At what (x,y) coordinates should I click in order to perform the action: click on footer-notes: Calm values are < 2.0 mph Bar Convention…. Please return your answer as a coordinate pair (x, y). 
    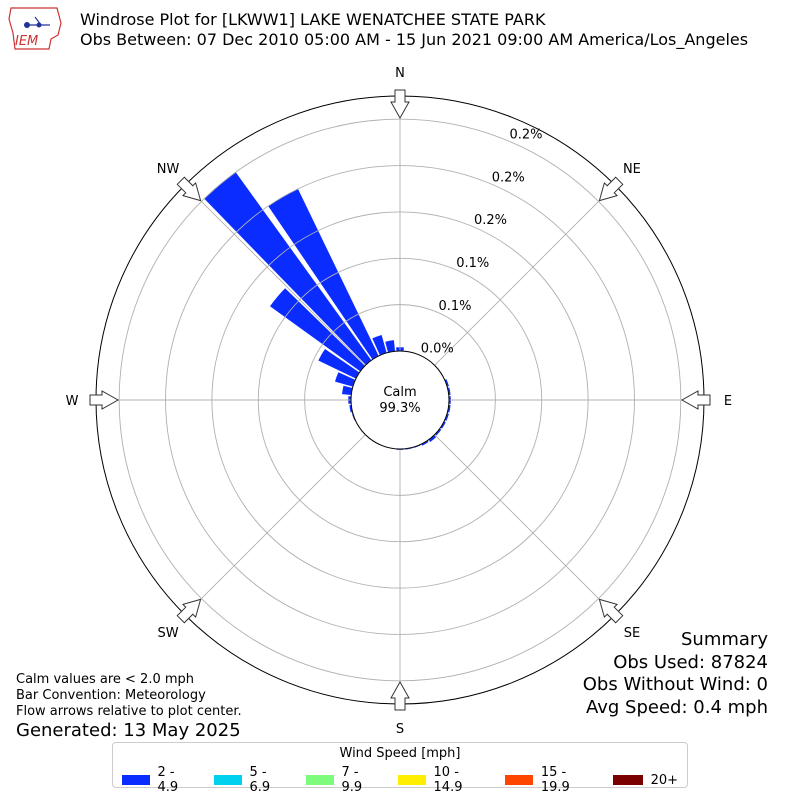
    Looking at the image, I should click on (129, 707).